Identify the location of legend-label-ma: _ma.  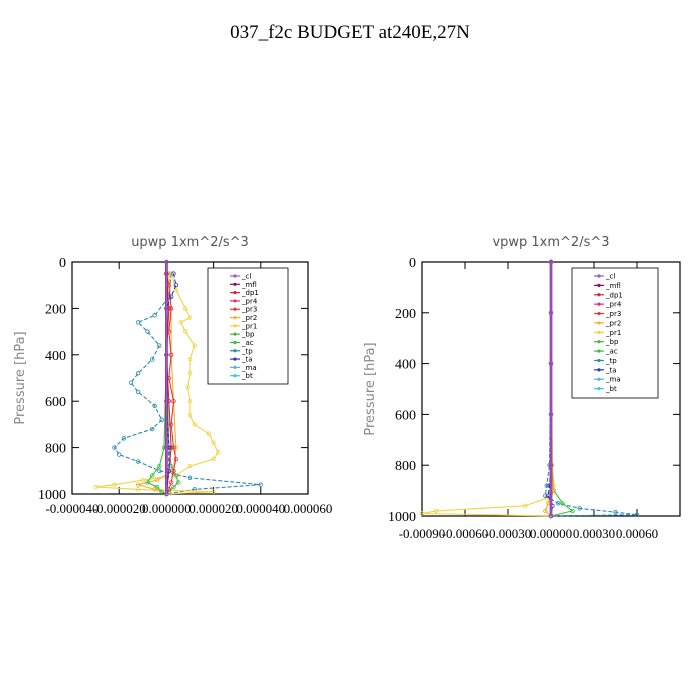
(249, 368).